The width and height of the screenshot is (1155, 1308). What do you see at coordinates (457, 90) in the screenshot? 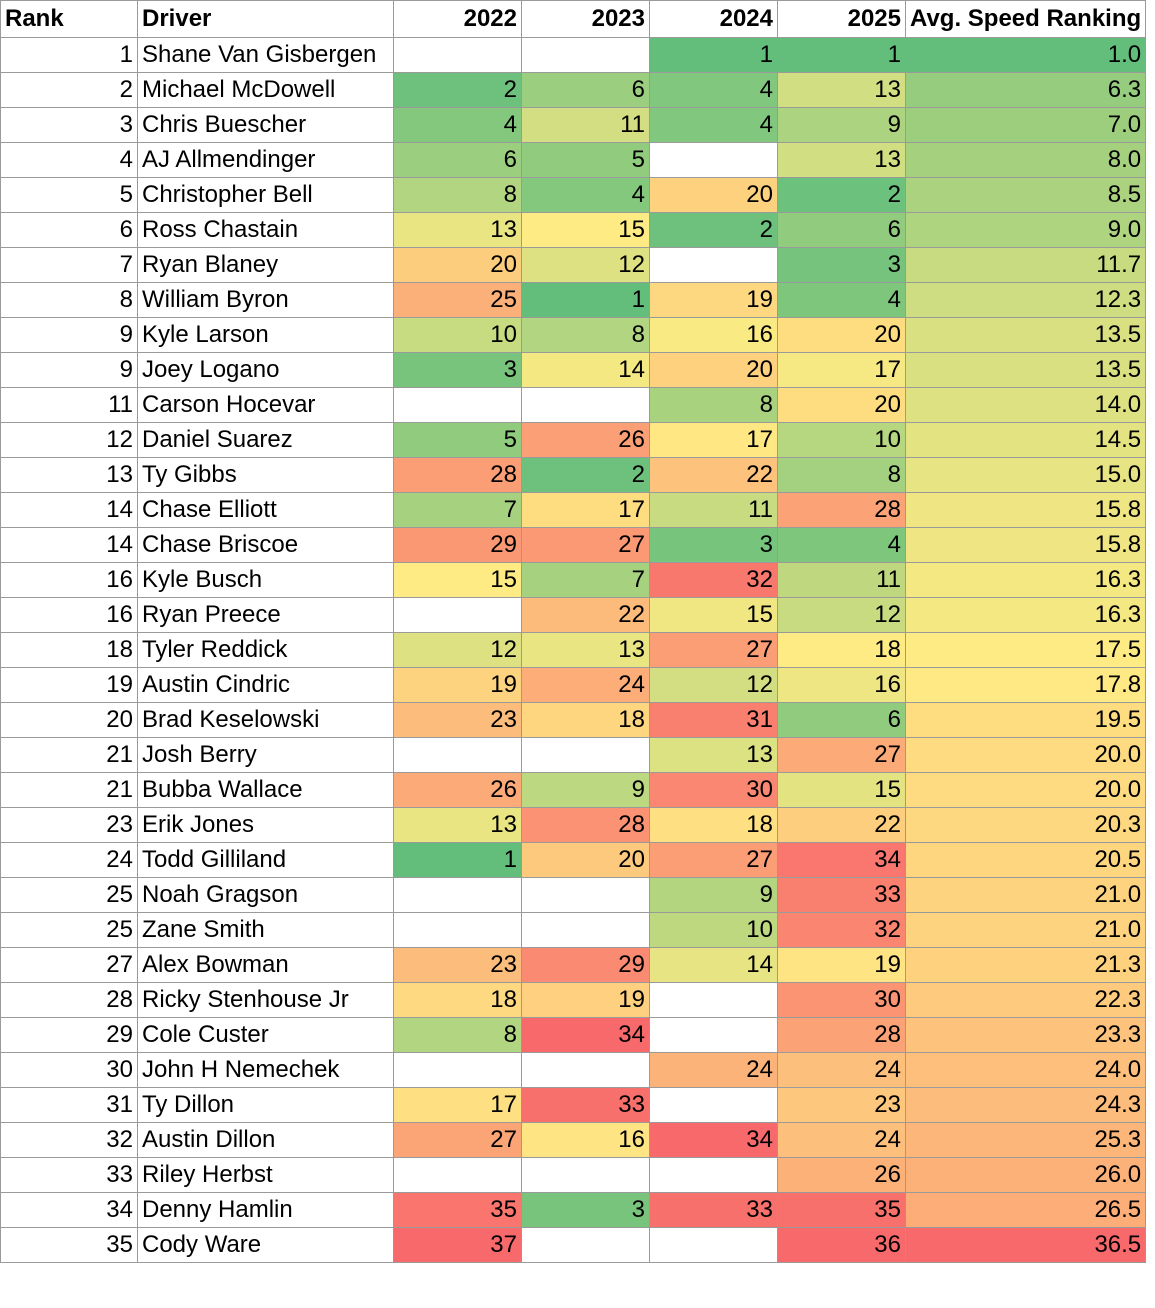
I see `value-2022-cell: 2` at bounding box center [457, 90].